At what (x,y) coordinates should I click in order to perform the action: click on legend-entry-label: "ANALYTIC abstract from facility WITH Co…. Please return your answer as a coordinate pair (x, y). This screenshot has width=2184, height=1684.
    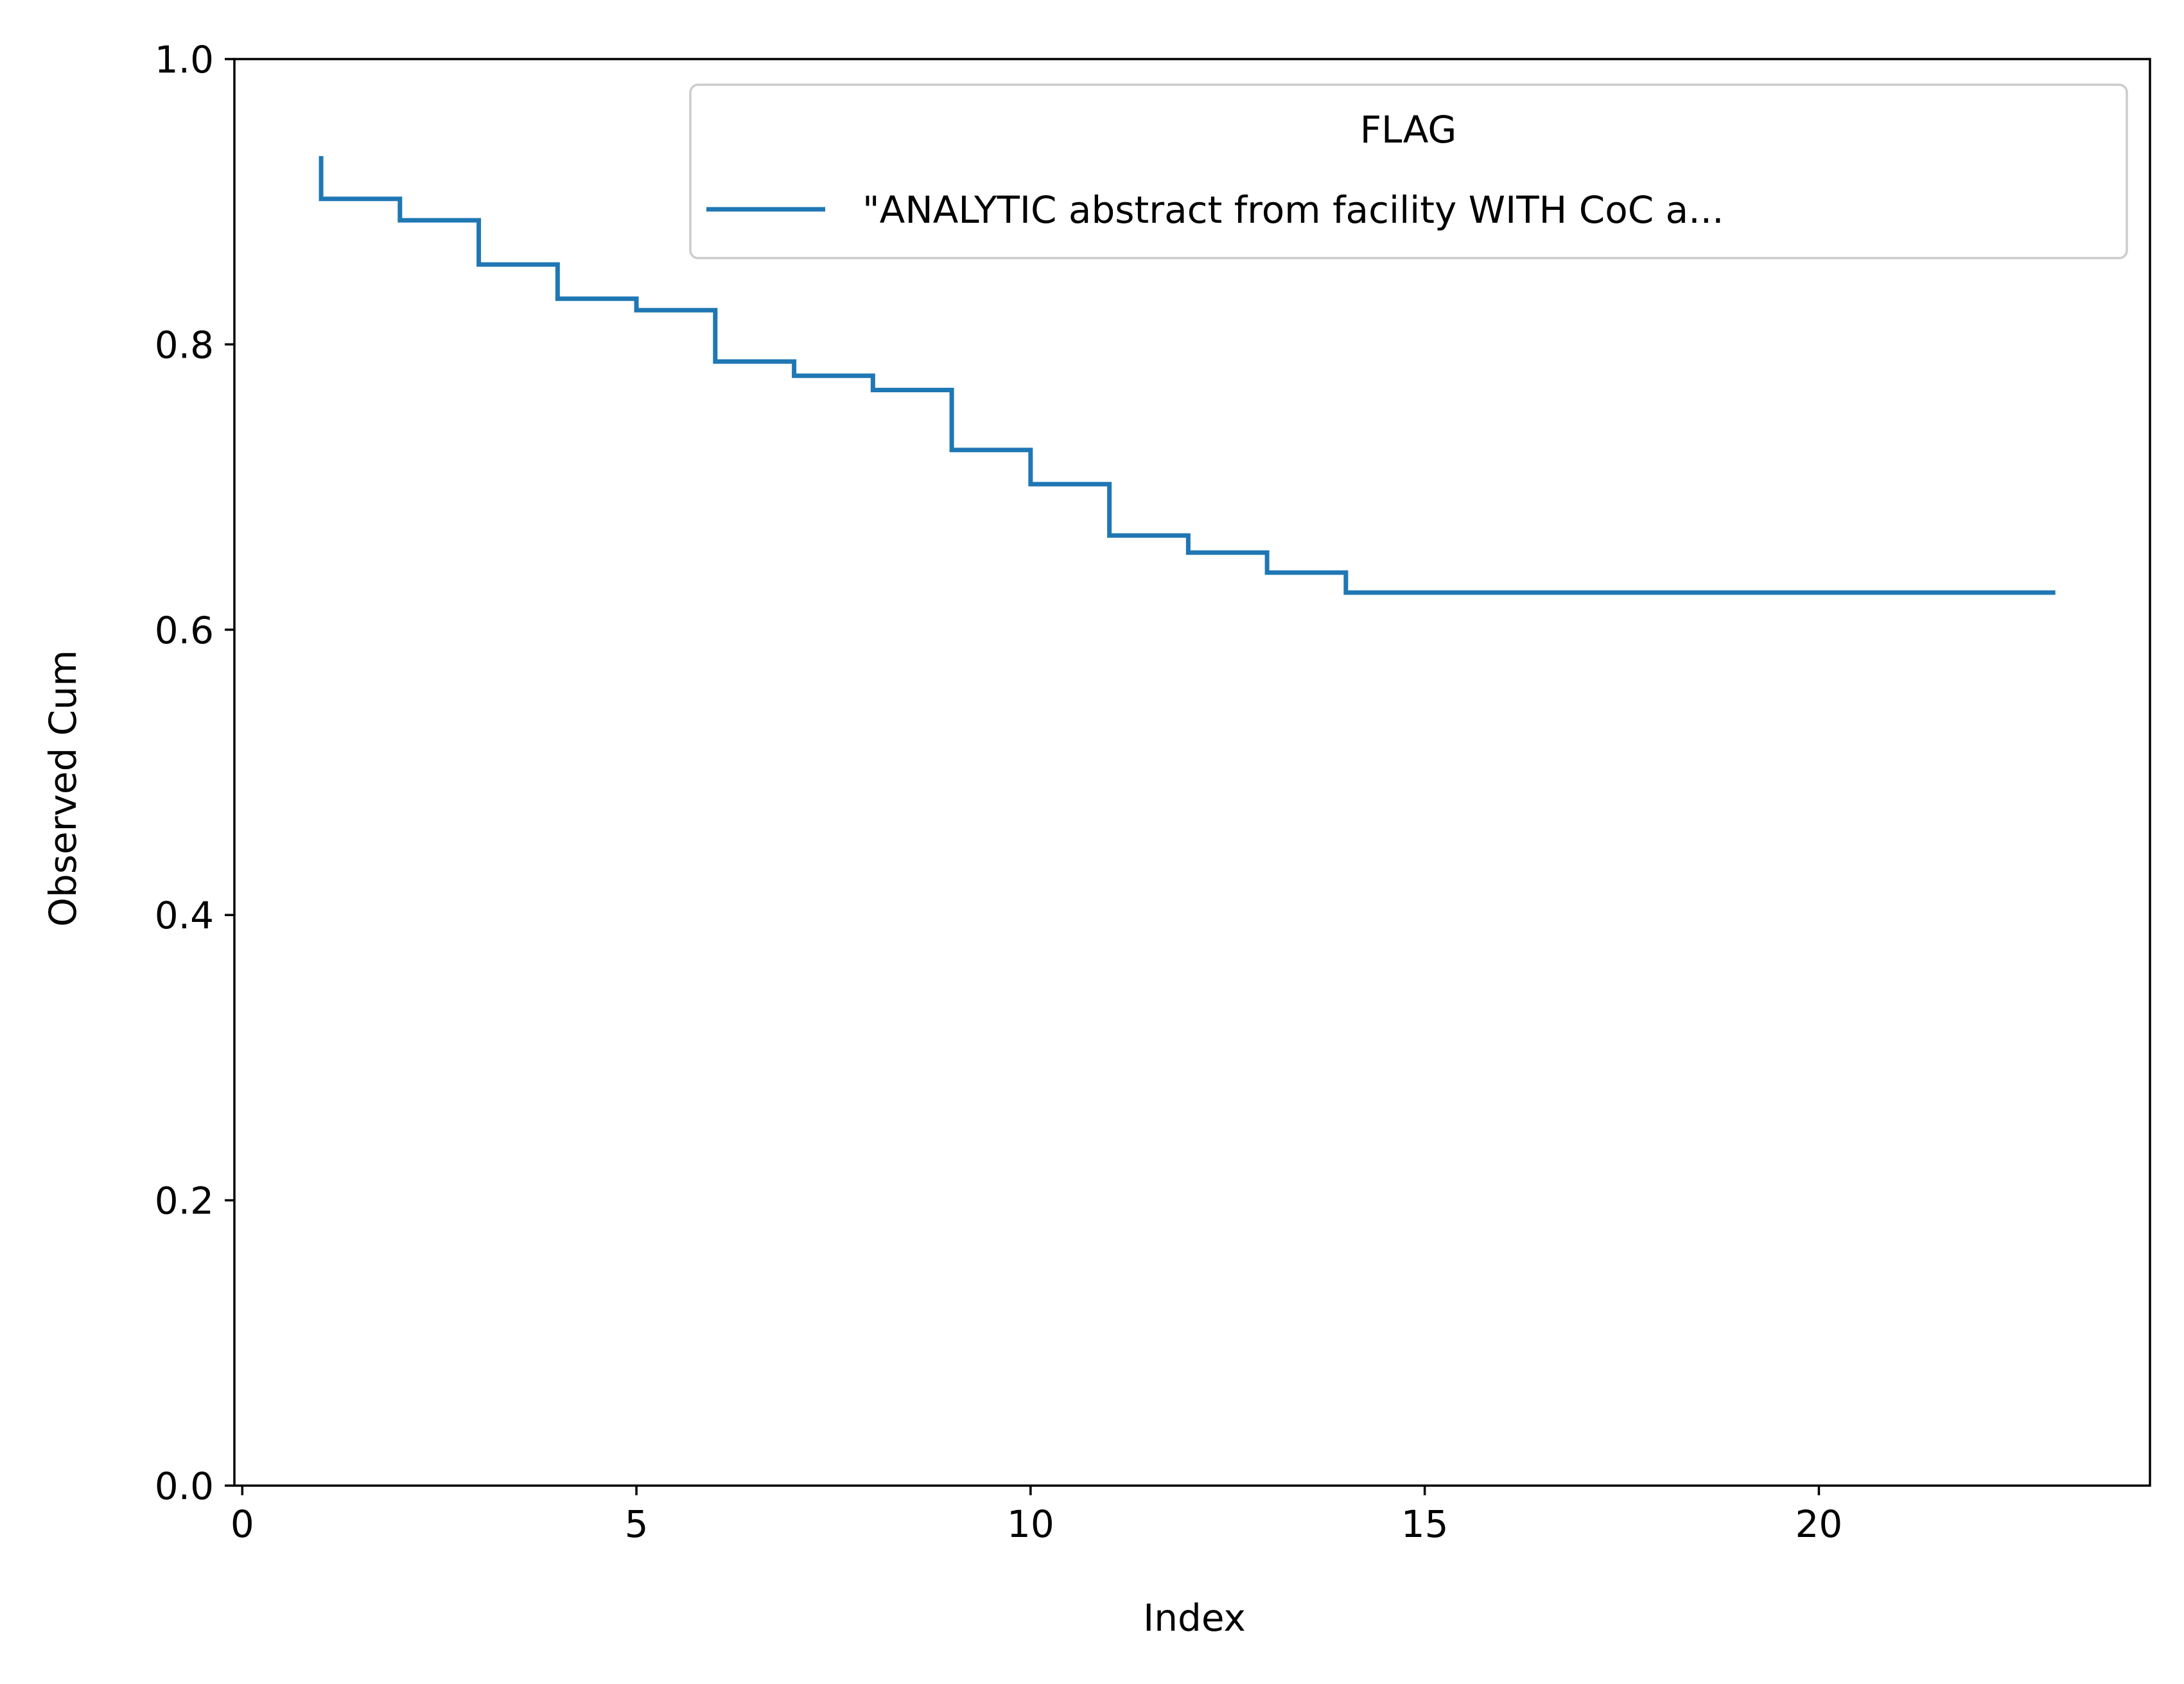
    Looking at the image, I should click on (1293, 210).